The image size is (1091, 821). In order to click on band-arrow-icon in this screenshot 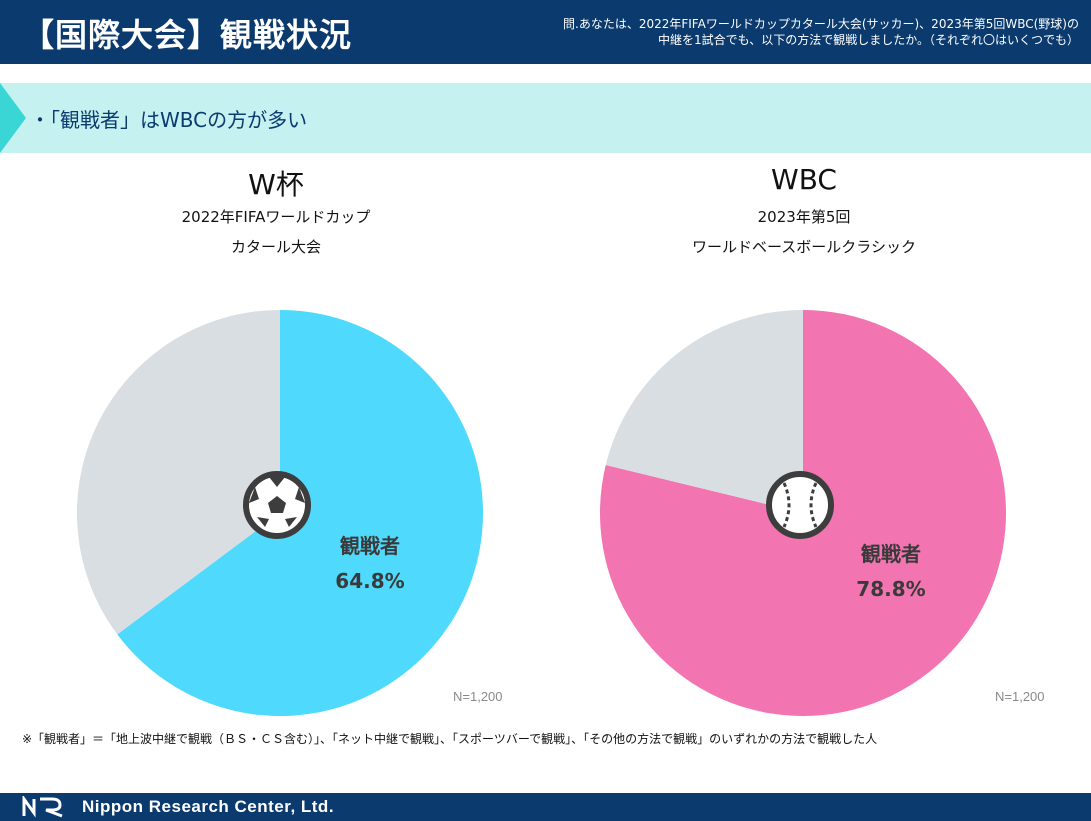, I will do `click(13, 118)`.